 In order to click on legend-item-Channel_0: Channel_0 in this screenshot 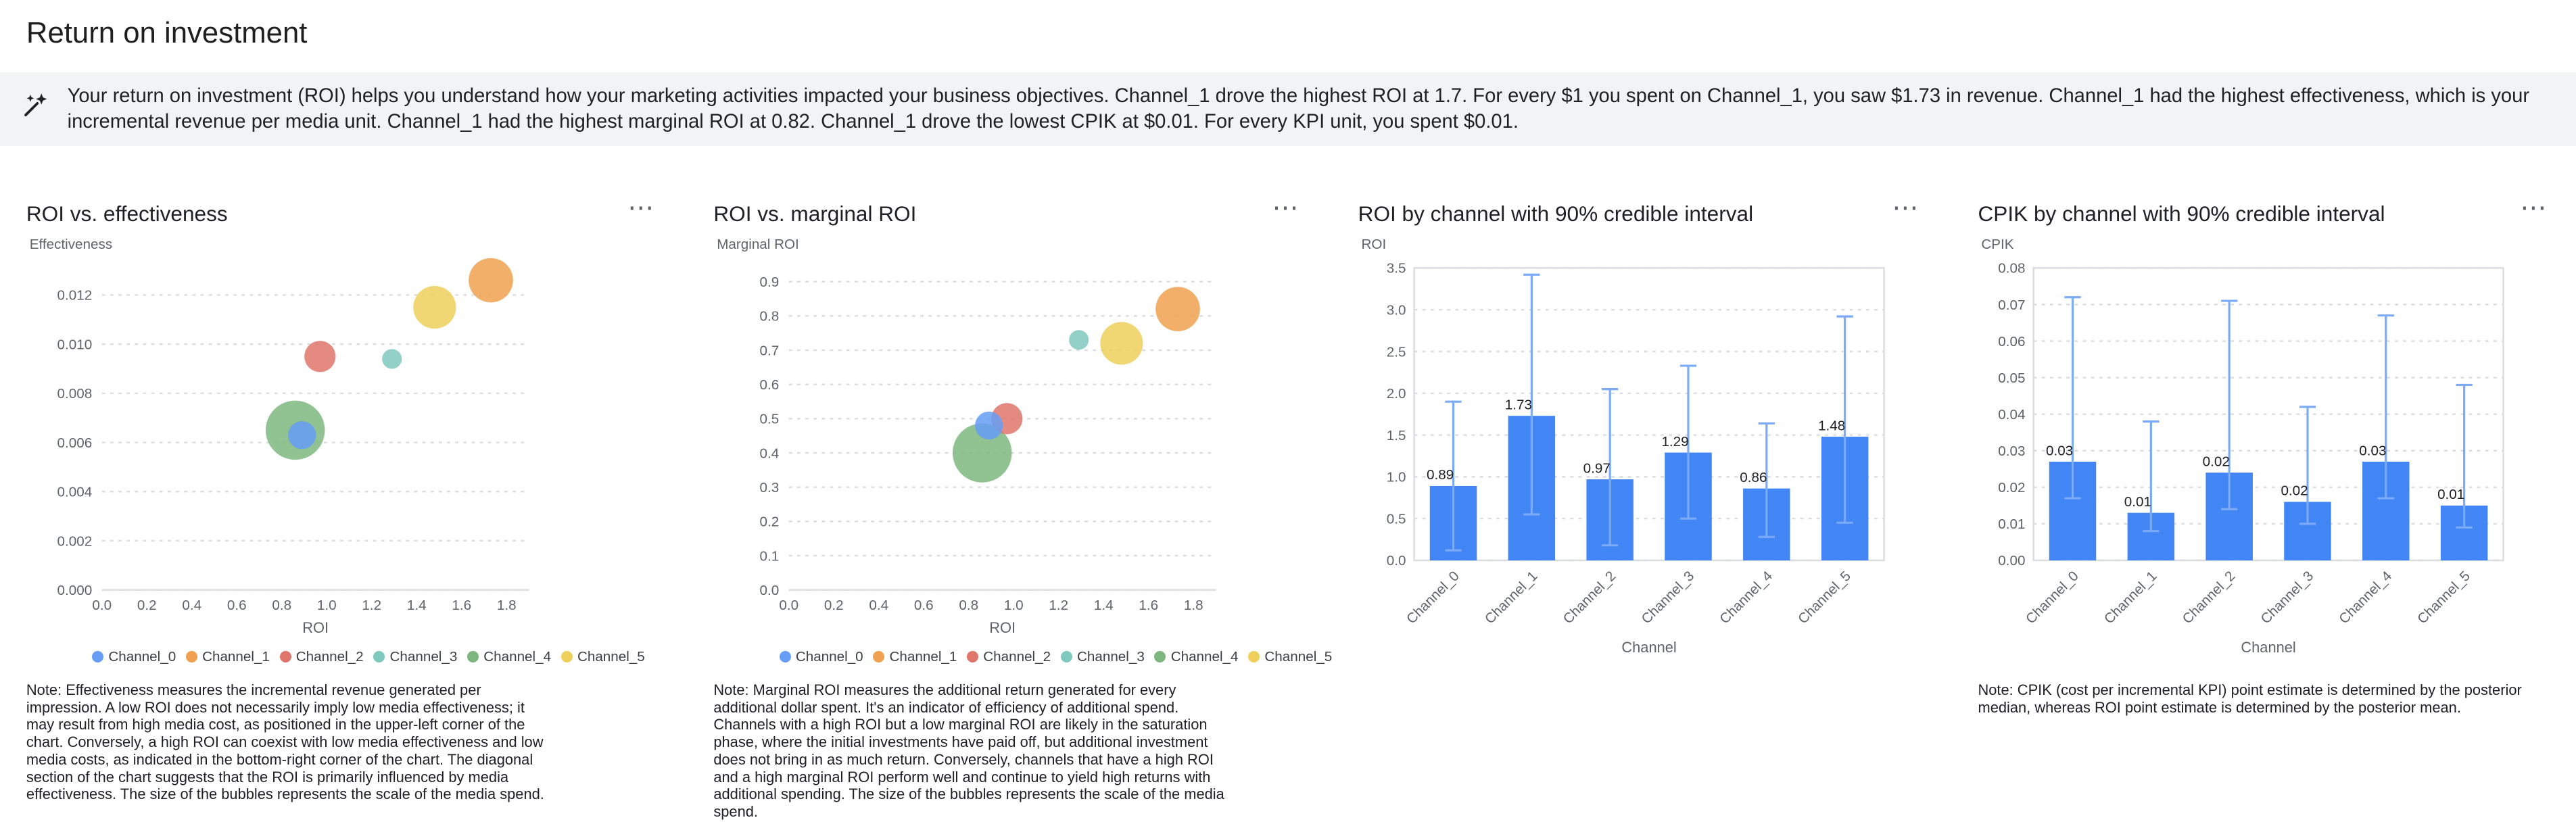, I will do `click(134, 657)`.